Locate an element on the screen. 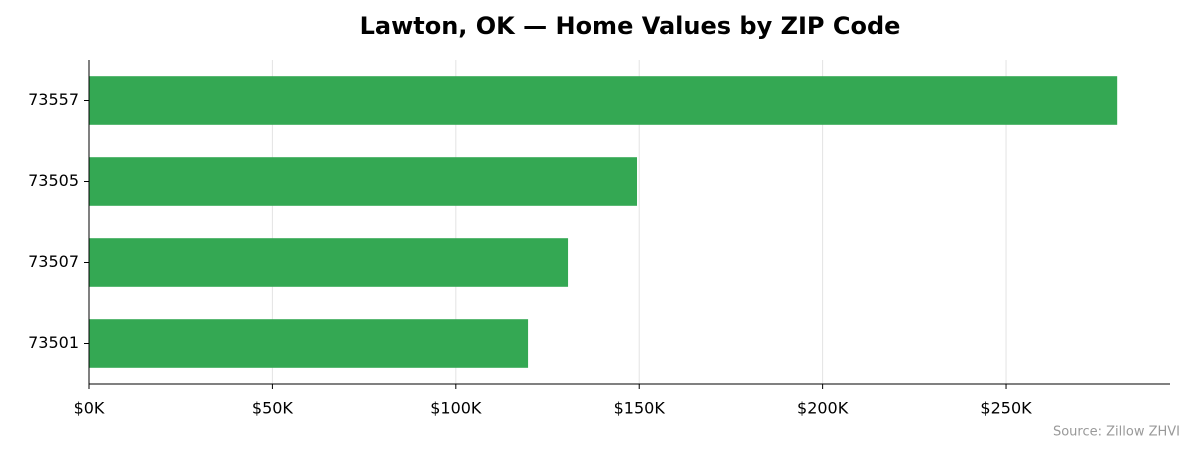 The width and height of the screenshot is (1195, 459). x-tick-label: $200K is located at coordinates (823, 408).